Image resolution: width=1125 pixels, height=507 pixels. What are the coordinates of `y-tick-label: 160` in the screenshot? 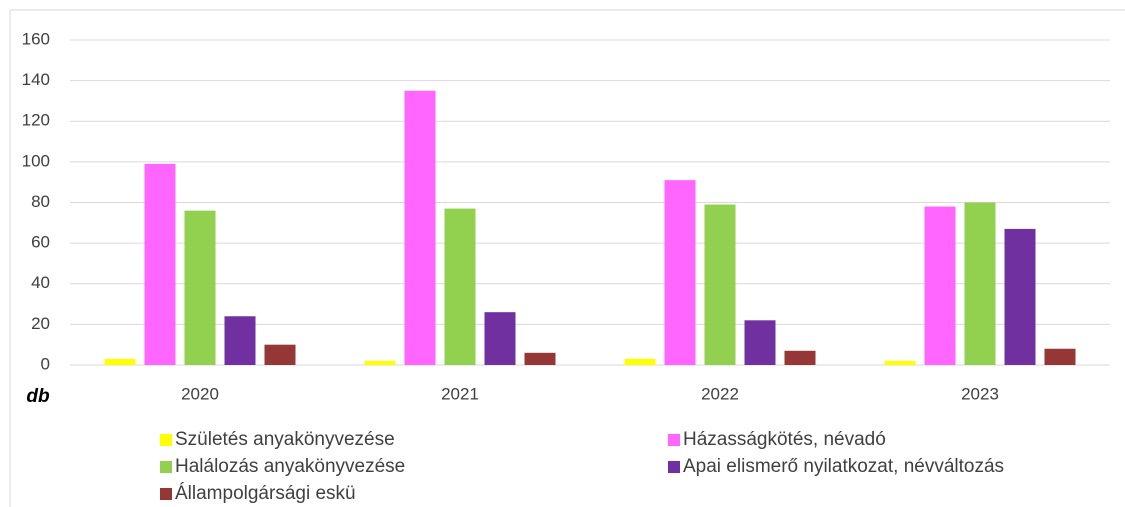 It's located at (36, 38).